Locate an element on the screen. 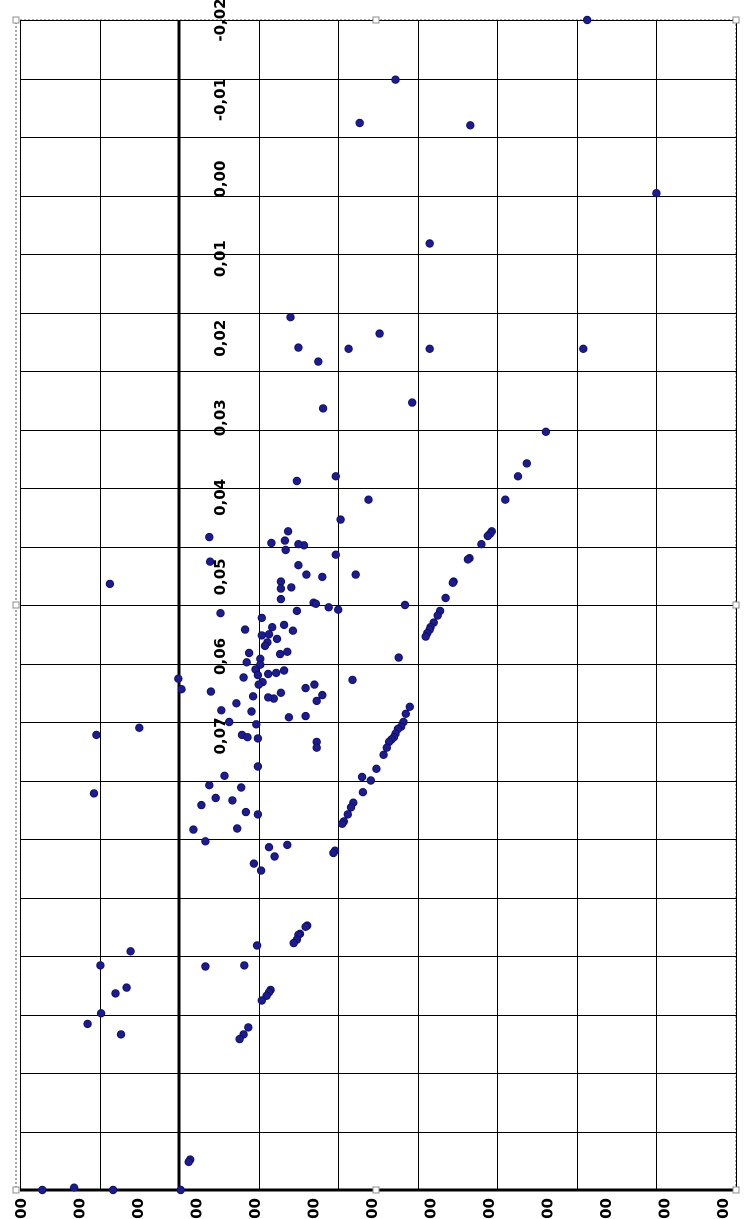 The height and width of the screenshot is (1219, 753). y-tick-label-4: 0,02 is located at coordinates (220, 338).